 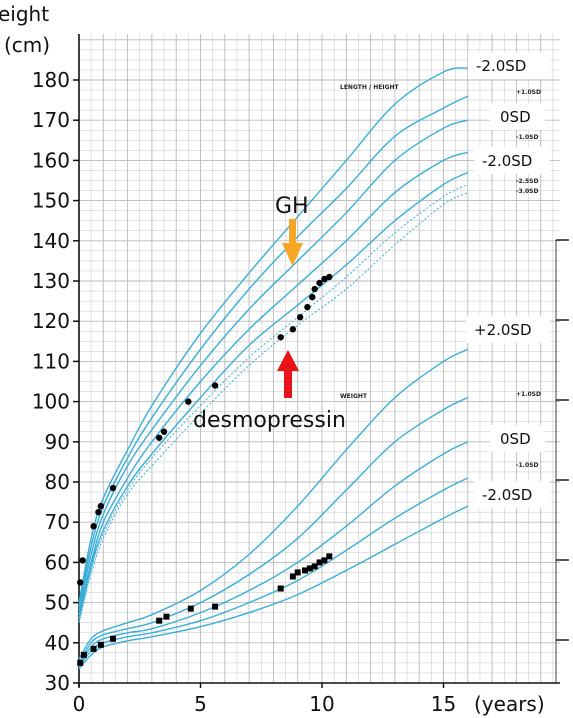 I want to click on y-tick-label: 110, so click(x=51, y=361).